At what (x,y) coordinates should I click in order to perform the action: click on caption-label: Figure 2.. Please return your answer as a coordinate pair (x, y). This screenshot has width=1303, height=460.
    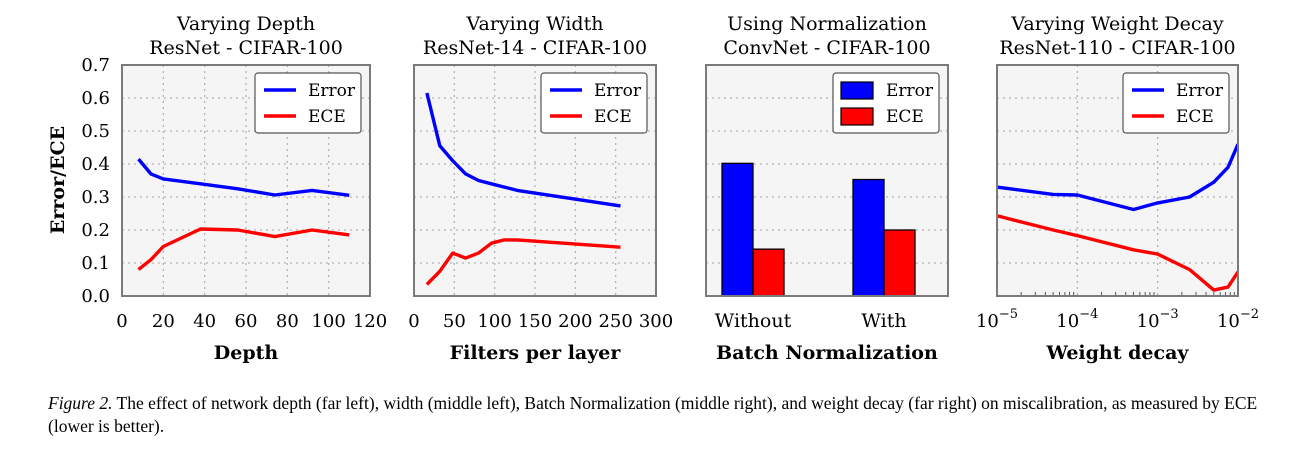
    Looking at the image, I should click on (80, 403).